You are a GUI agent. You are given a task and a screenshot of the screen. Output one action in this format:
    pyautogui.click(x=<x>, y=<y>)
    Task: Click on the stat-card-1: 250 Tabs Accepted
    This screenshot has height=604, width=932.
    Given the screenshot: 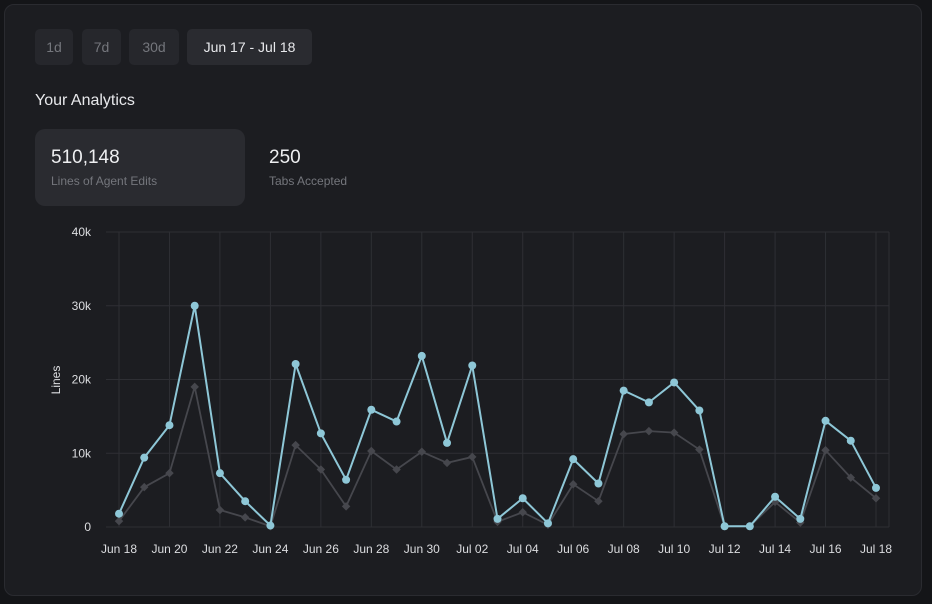 What is the action you would take?
    pyautogui.click(x=328, y=167)
    